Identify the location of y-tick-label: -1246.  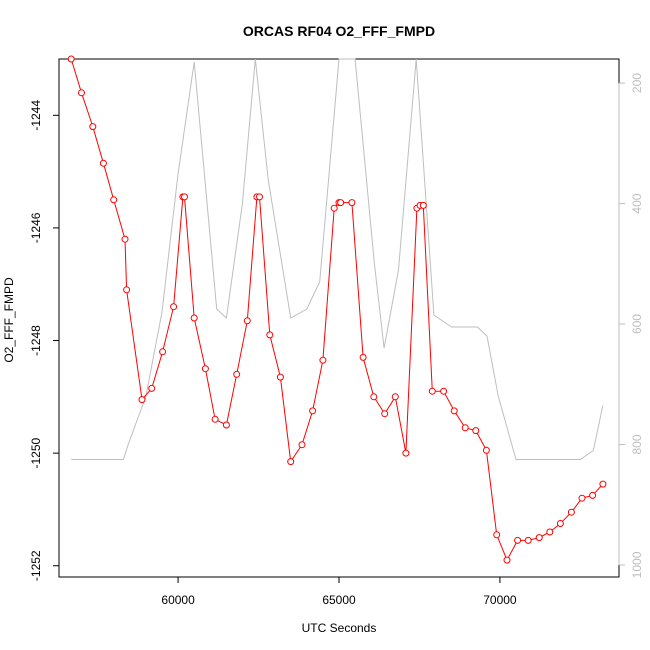
(36, 227).